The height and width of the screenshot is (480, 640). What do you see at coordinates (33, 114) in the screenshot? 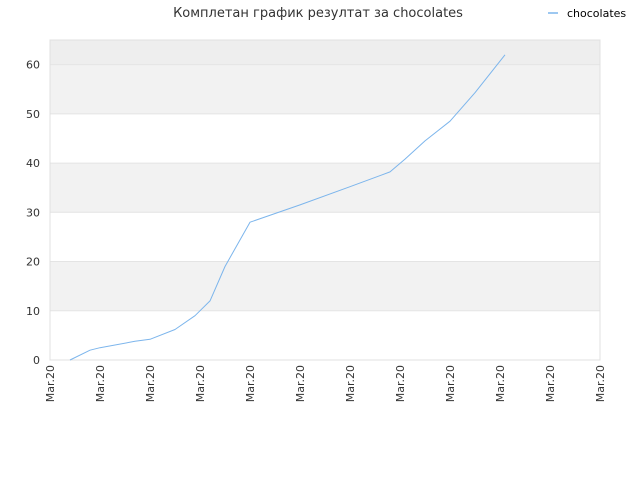
I see `y-tick-label: 50` at bounding box center [33, 114].